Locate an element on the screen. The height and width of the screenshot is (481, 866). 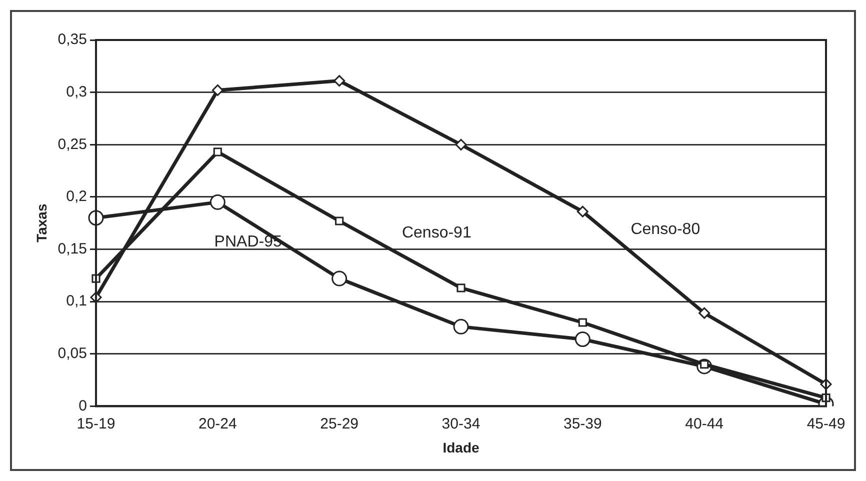
x-tick-label: 15-19 is located at coordinates (96, 423).